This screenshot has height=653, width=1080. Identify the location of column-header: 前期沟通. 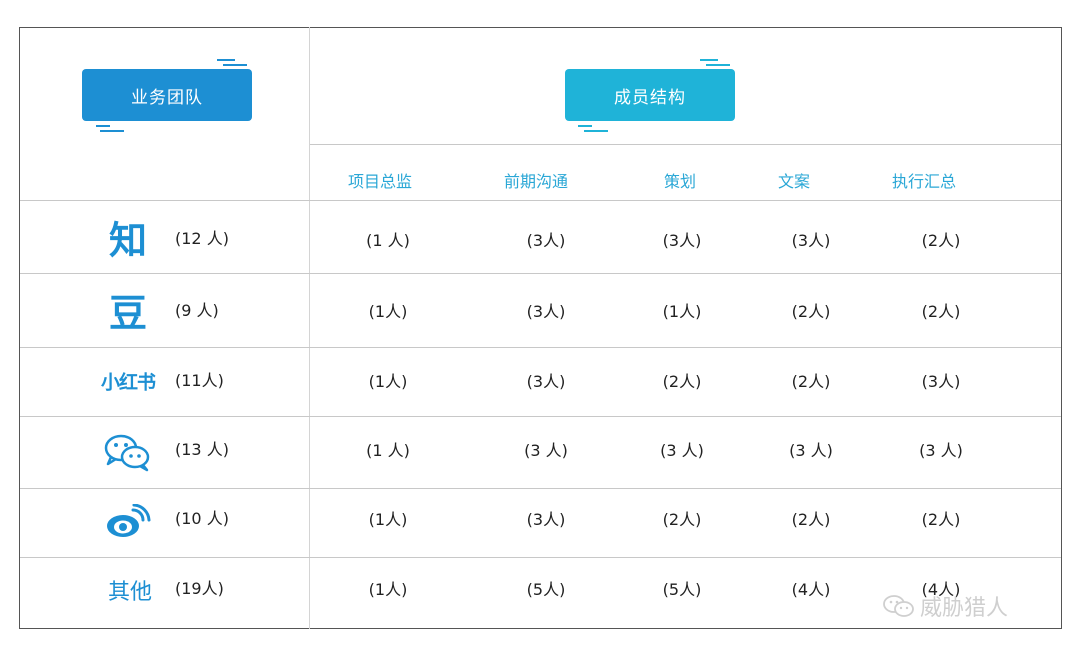
(536, 181).